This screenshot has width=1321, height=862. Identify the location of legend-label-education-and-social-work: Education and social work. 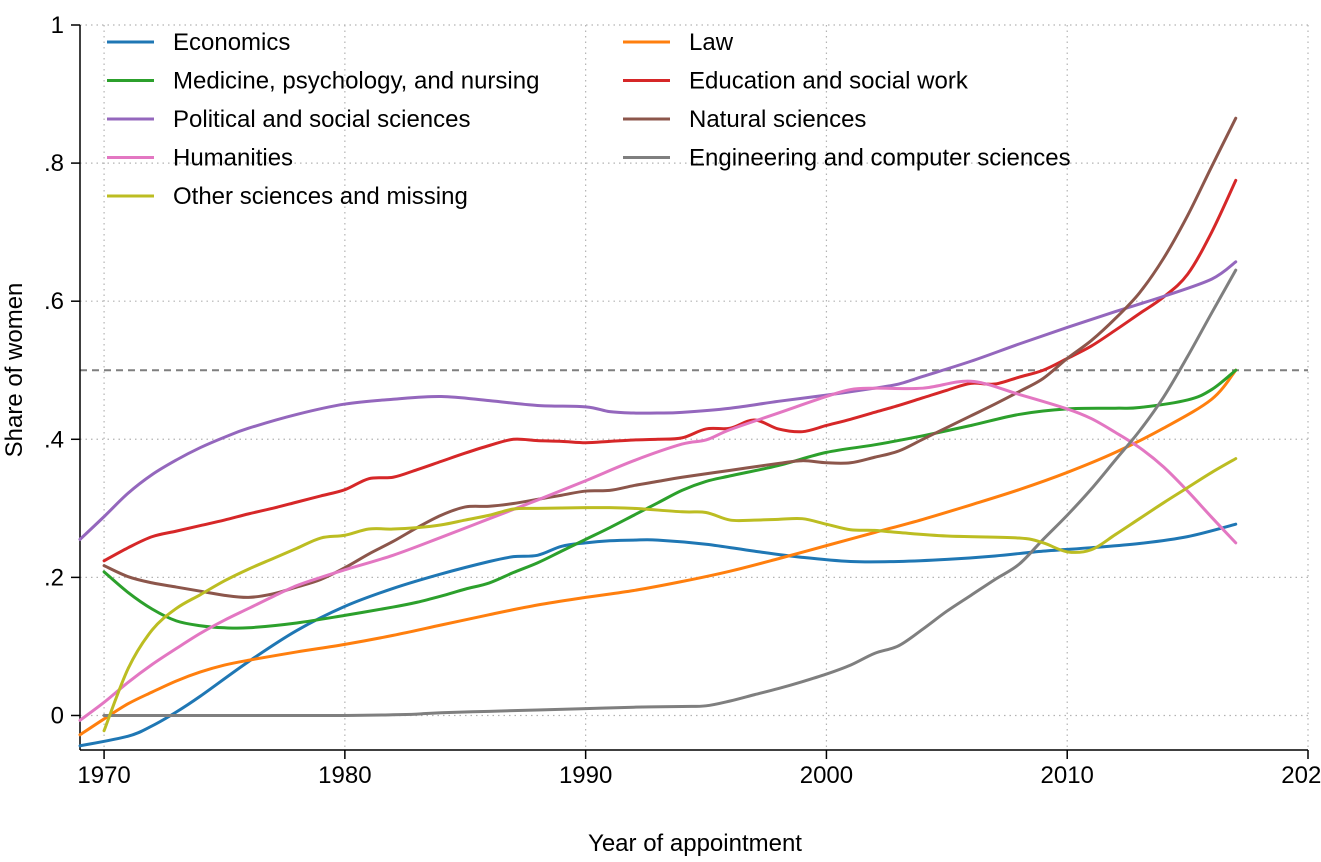
(829, 81).